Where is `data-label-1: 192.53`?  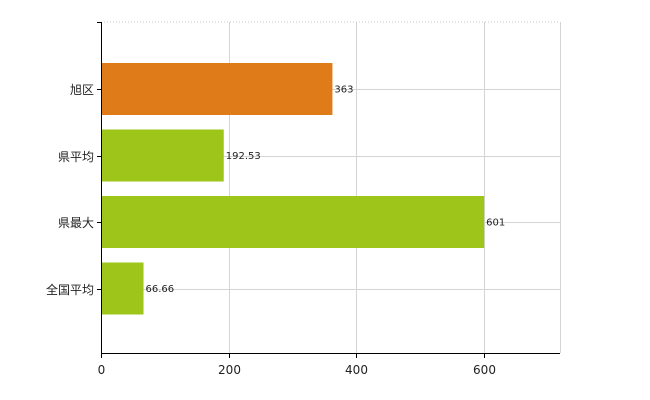
data-label-1: 192.53 is located at coordinates (243, 156).